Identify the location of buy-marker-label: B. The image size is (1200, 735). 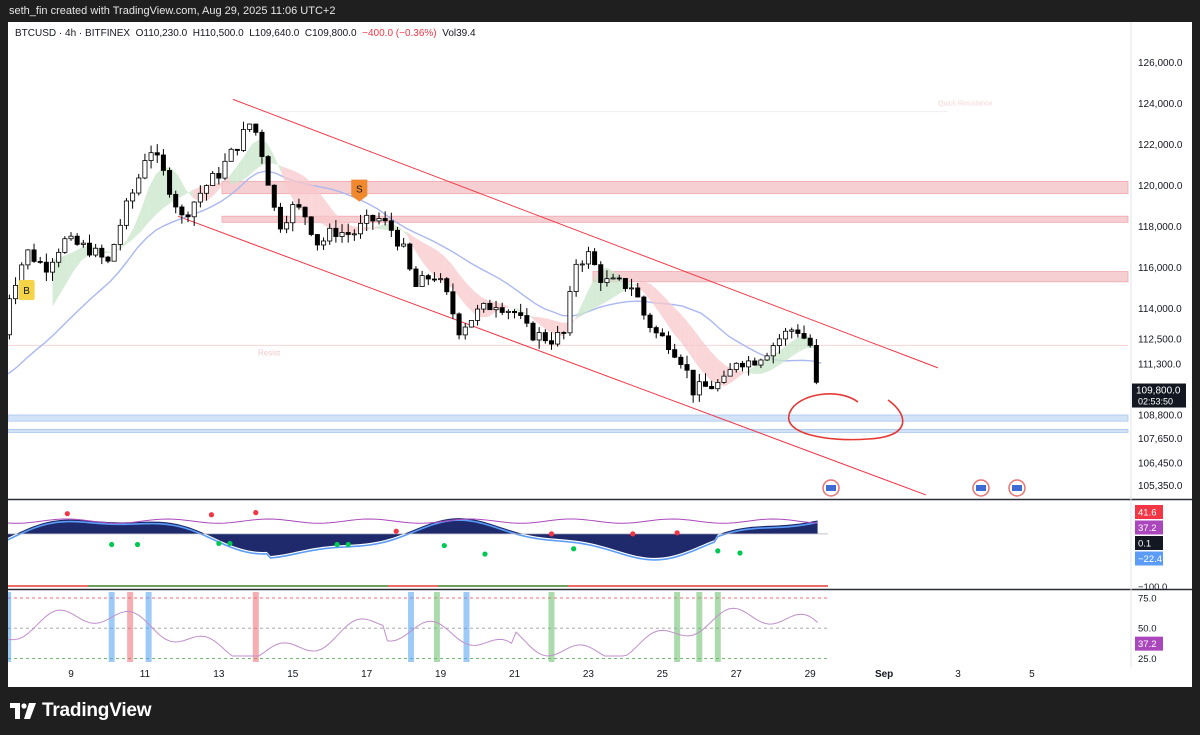
(26, 291).